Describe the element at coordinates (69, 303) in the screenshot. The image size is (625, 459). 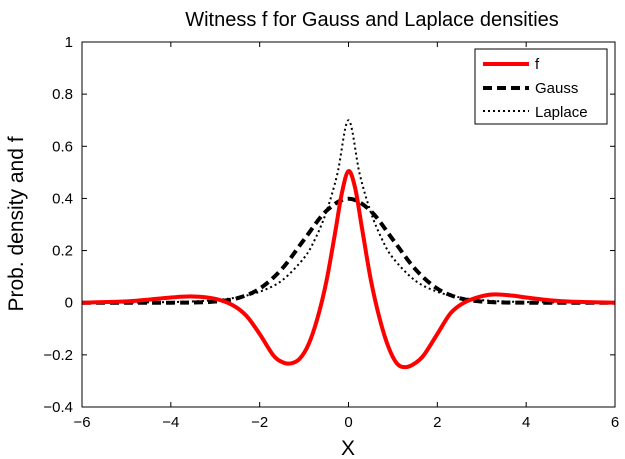
I see `y-tick-label: 0` at that location.